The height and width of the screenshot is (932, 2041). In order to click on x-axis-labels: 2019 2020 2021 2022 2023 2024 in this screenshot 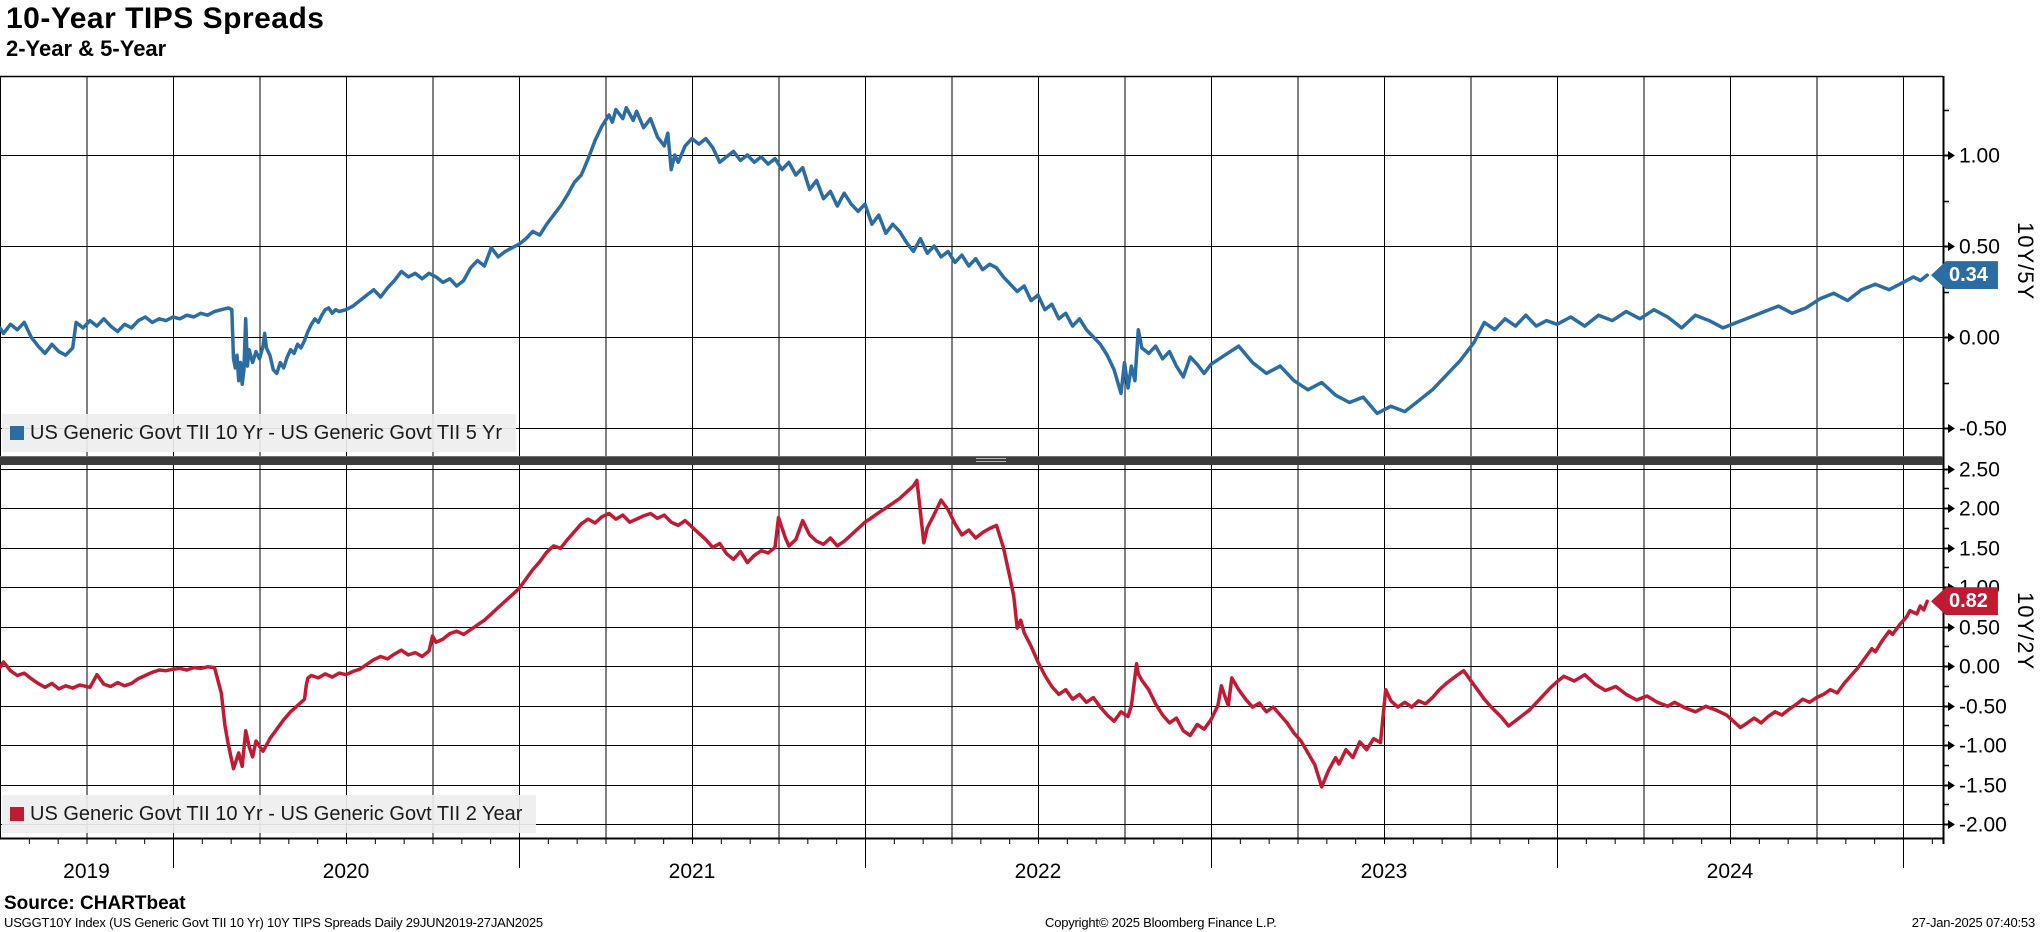, I will do `click(908, 871)`.